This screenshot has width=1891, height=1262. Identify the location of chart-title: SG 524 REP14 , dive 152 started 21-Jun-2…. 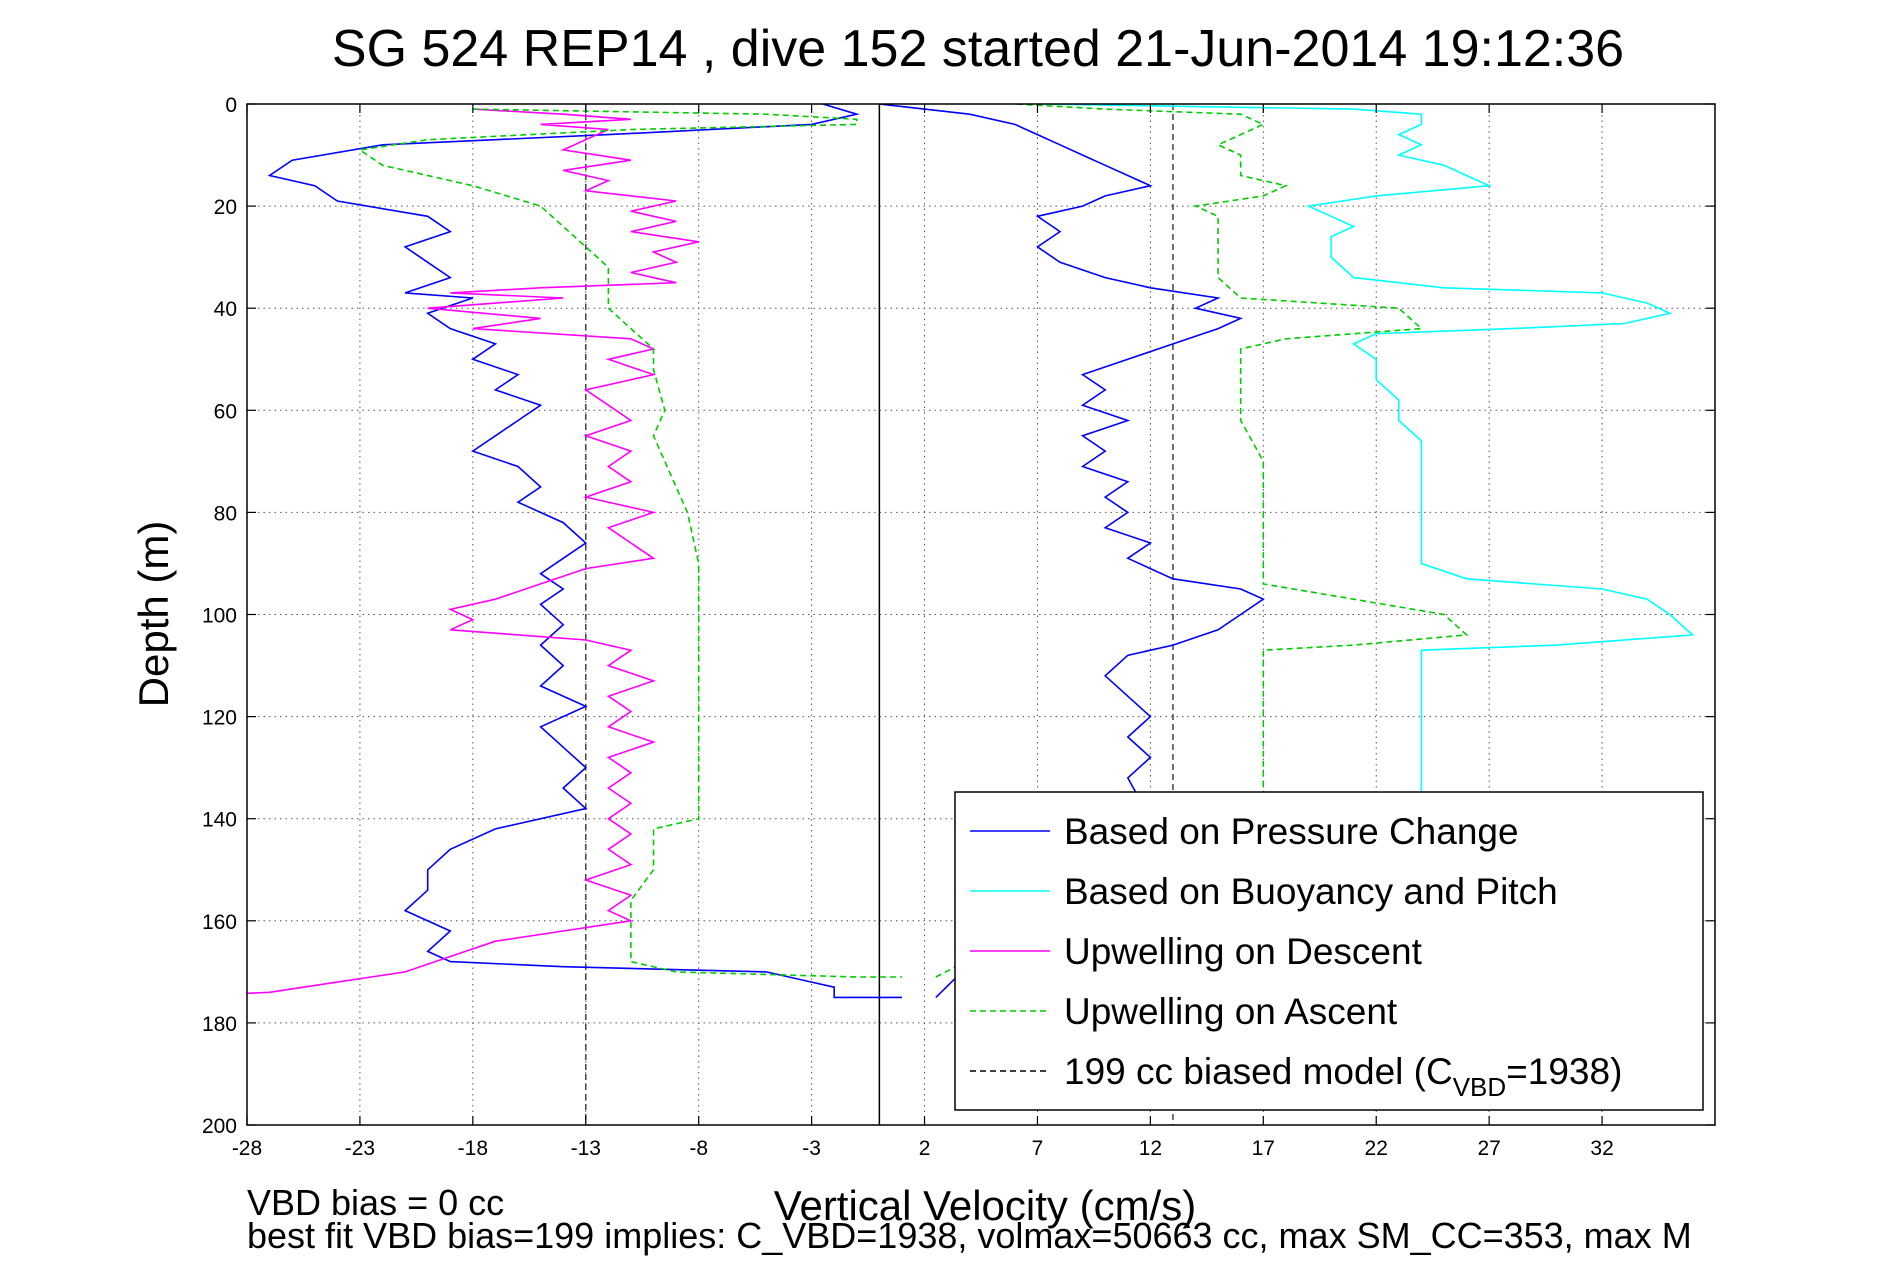
(978, 49).